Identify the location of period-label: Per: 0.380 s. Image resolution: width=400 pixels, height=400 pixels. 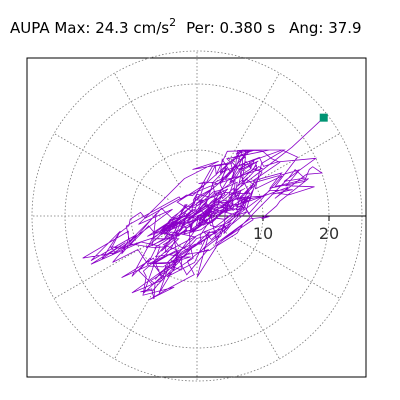
(230, 28).